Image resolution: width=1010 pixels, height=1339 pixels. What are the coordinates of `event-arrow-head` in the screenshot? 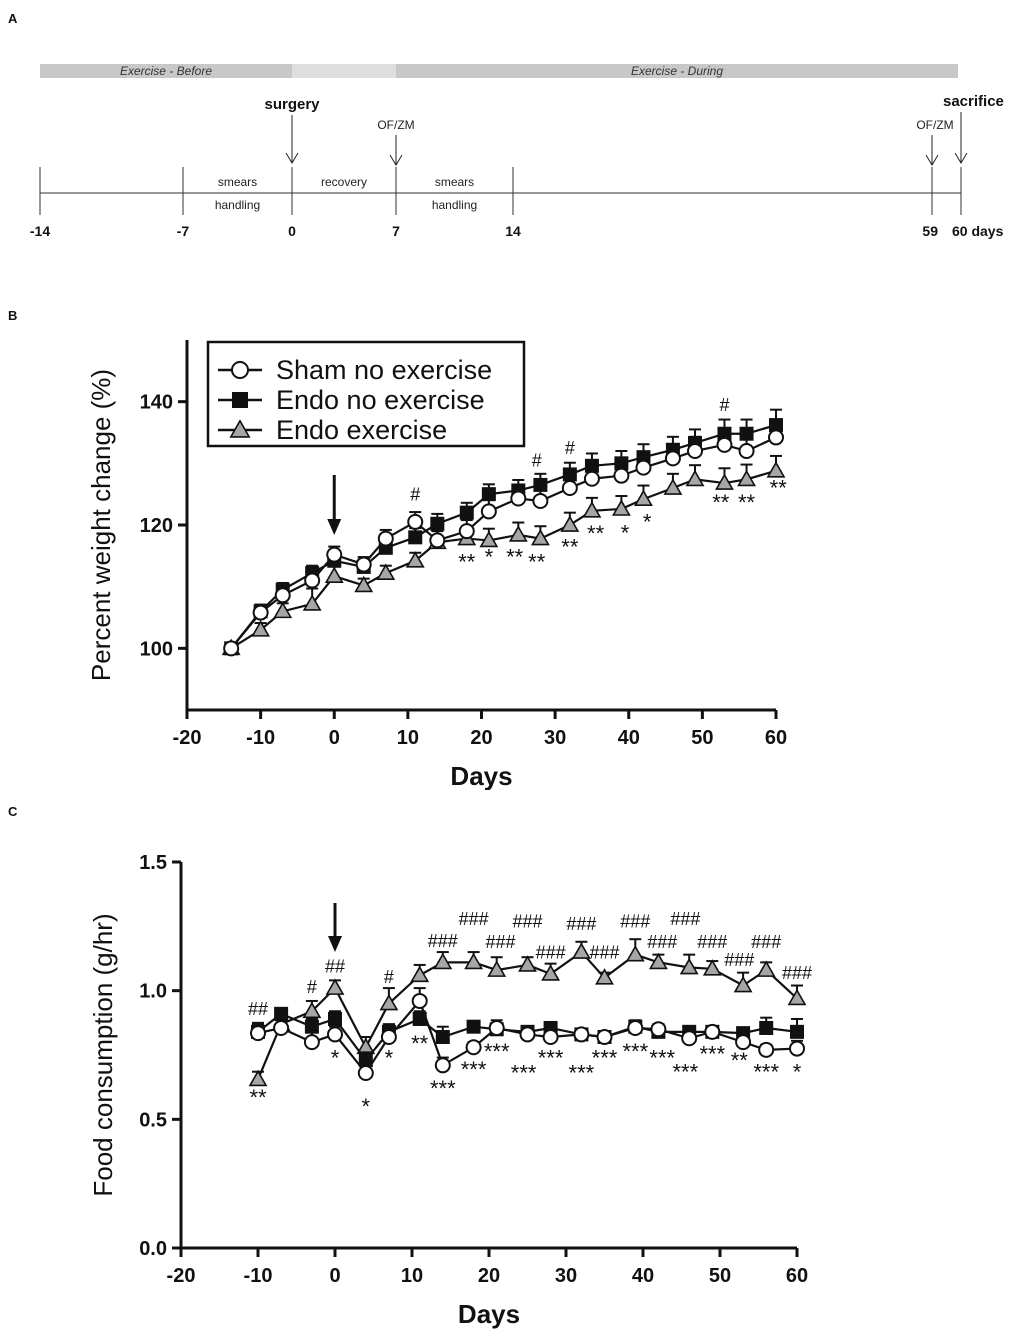 It's located at (932, 160).